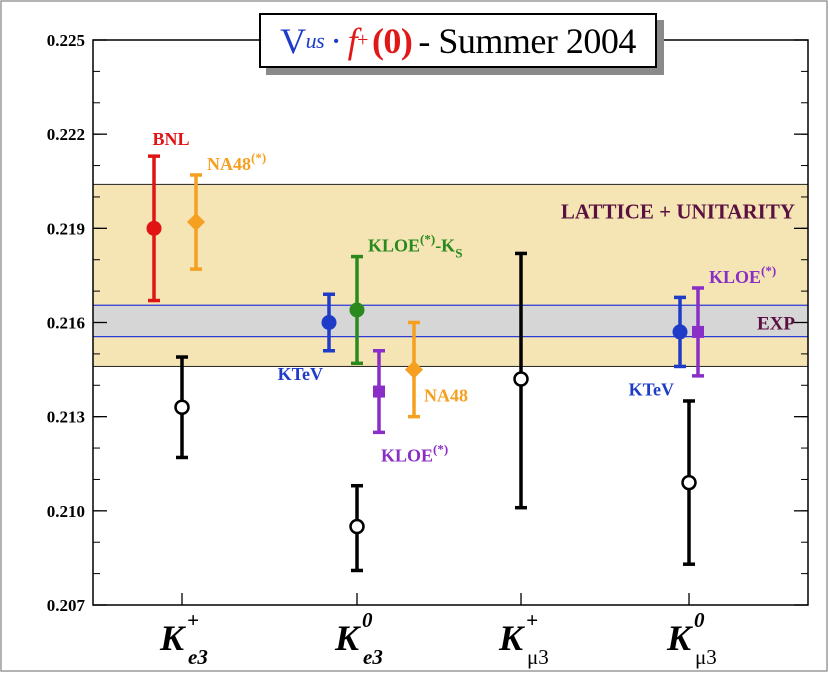 This screenshot has height=677, width=828. Describe the element at coordinates (458, 253) in the screenshot. I see `point-label-sub: S` at that location.